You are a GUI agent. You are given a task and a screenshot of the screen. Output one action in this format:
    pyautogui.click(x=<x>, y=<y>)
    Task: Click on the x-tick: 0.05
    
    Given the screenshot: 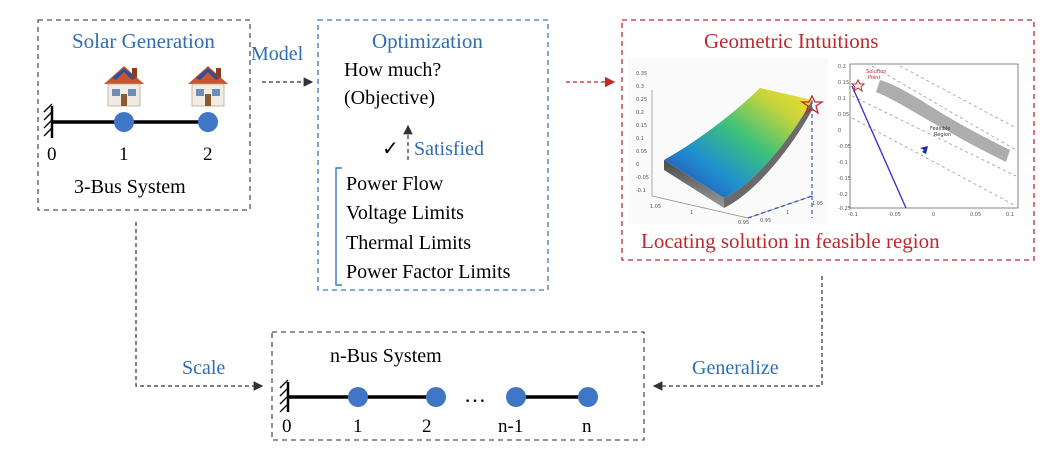 What is the action you would take?
    pyautogui.click(x=975, y=215)
    